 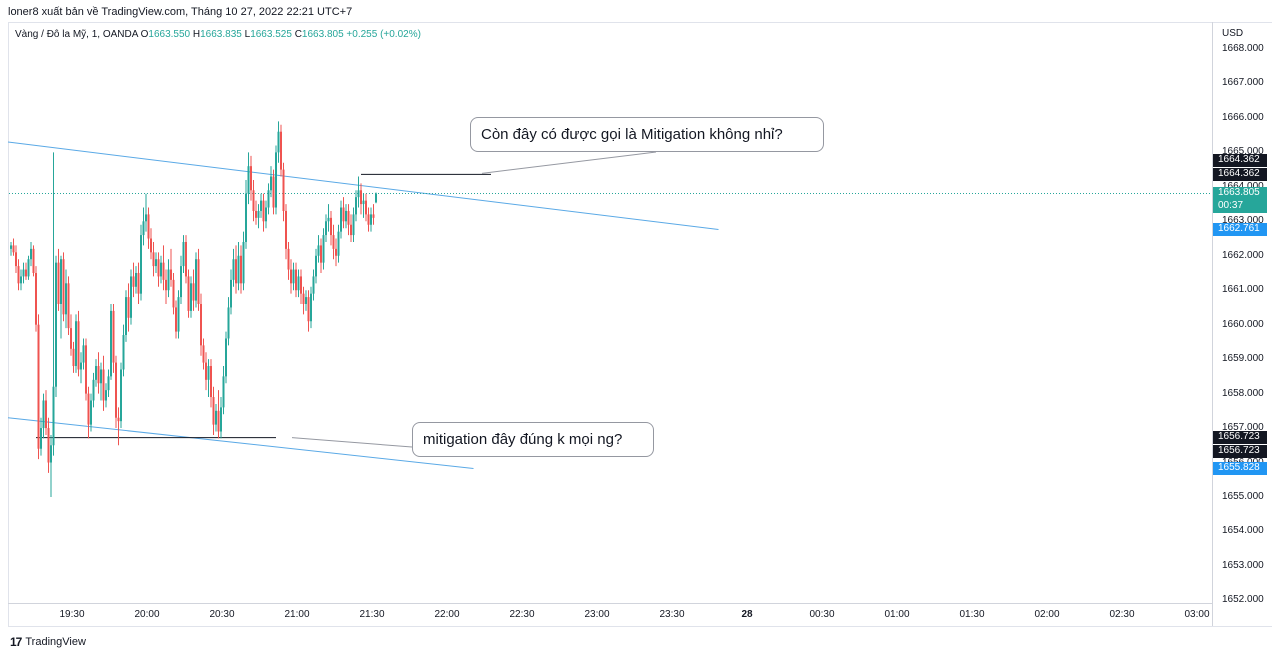 I want to click on price-label-current-price: 1663.805, so click(x=1240, y=193).